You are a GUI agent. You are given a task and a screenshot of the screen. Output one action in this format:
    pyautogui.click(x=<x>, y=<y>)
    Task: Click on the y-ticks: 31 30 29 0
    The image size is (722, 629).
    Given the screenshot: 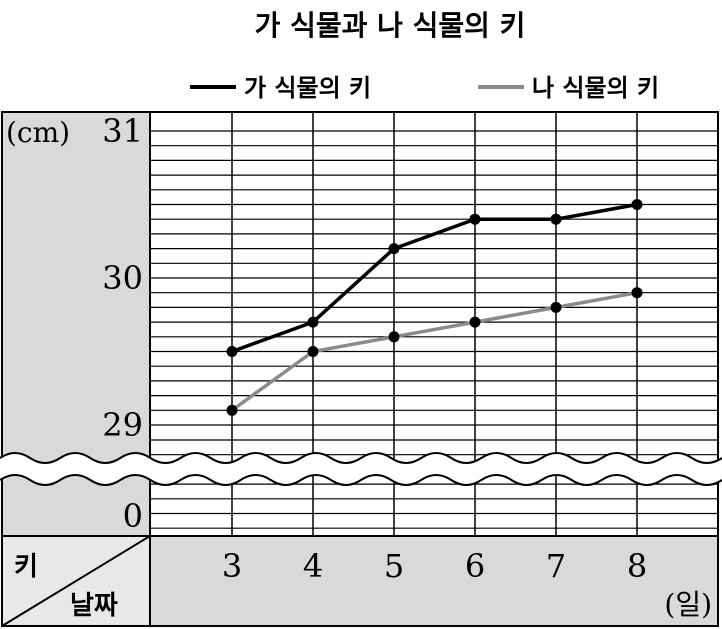 What is the action you would take?
    pyautogui.click(x=122, y=323)
    